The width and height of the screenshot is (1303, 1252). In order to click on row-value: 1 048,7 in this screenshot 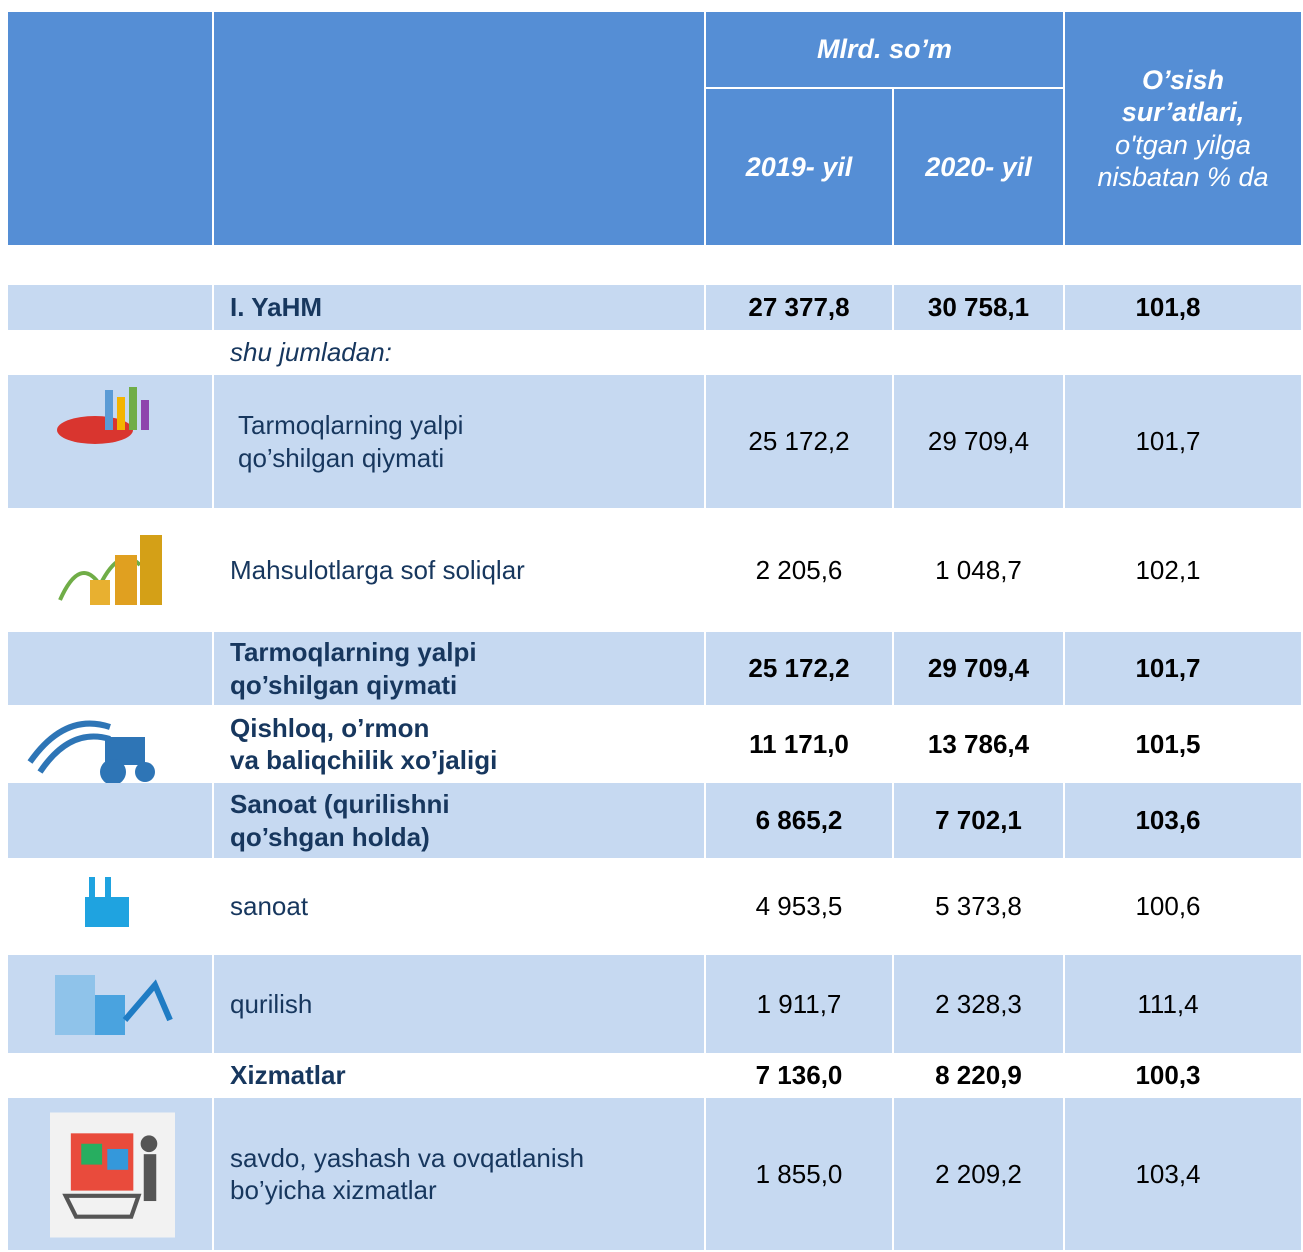, I will do `click(978, 569)`.